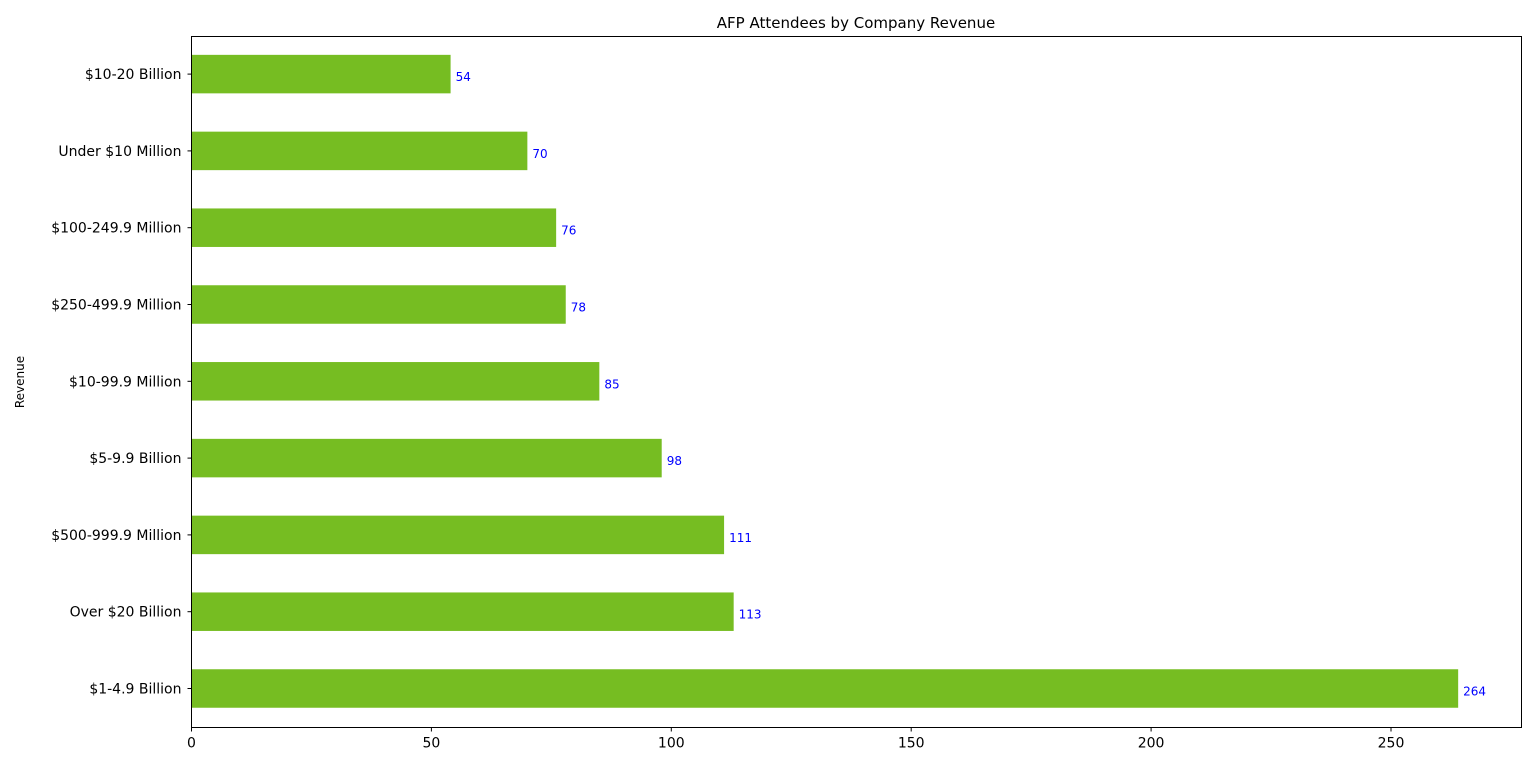  I want to click on bar-value-label: 85, so click(611, 384).